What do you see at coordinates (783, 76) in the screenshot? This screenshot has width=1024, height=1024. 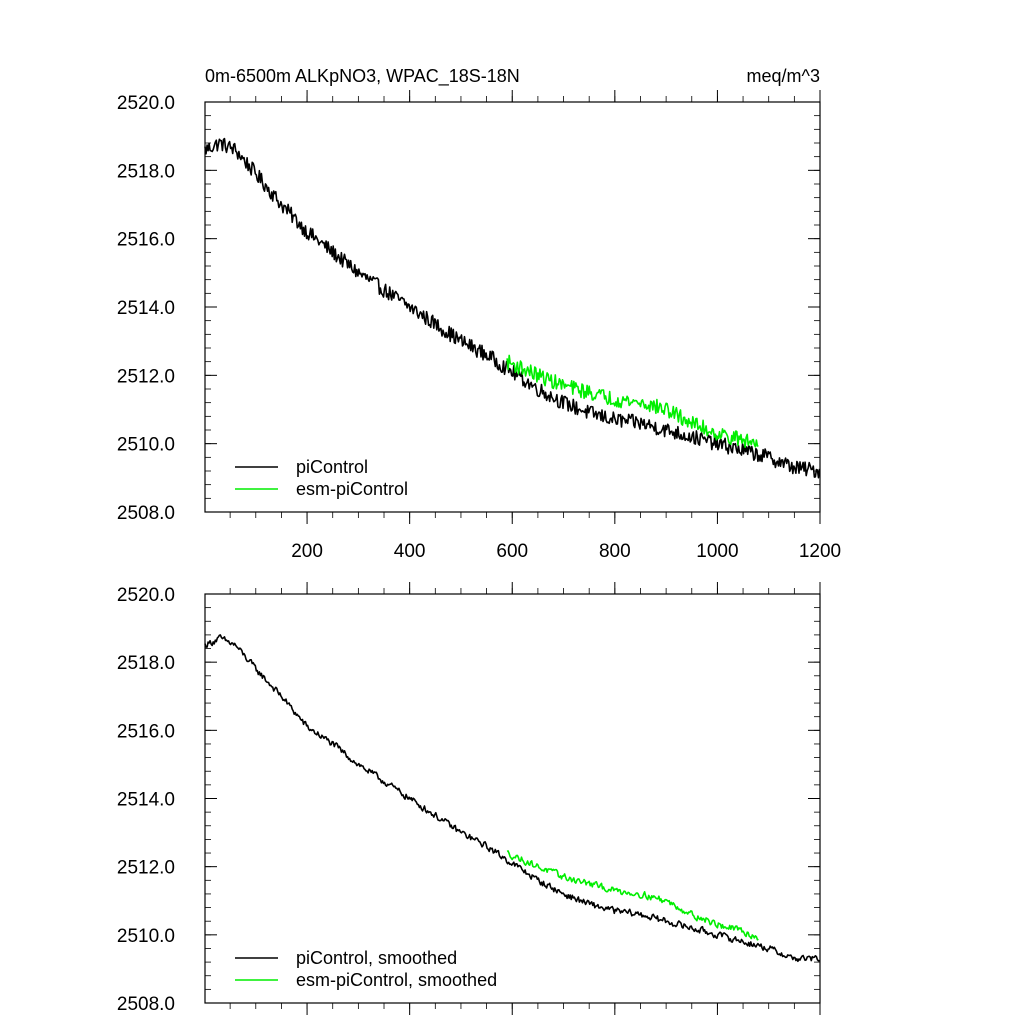 I see `chart-units: meq/m^3` at bounding box center [783, 76].